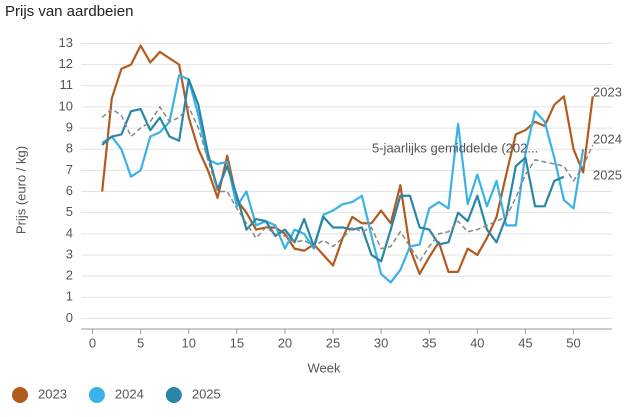 The height and width of the screenshot is (417, 626). I want to click on series-end-label: 2023, so click(607, 91).